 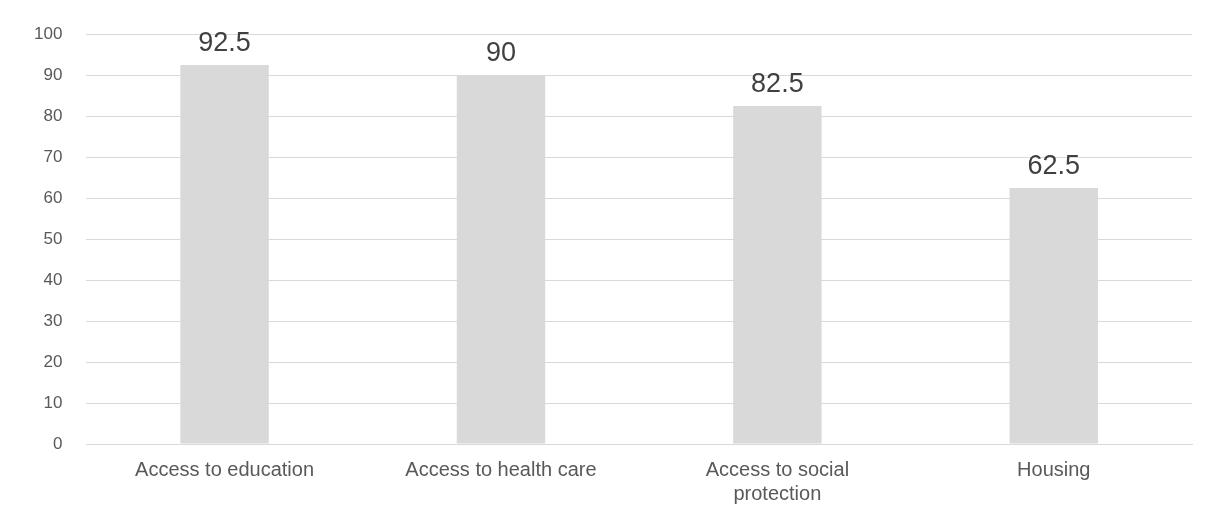 What do you see at coordinates (500, 52) in the screenshot?
I see `data-label: 90` at bounding box center [500, 52].